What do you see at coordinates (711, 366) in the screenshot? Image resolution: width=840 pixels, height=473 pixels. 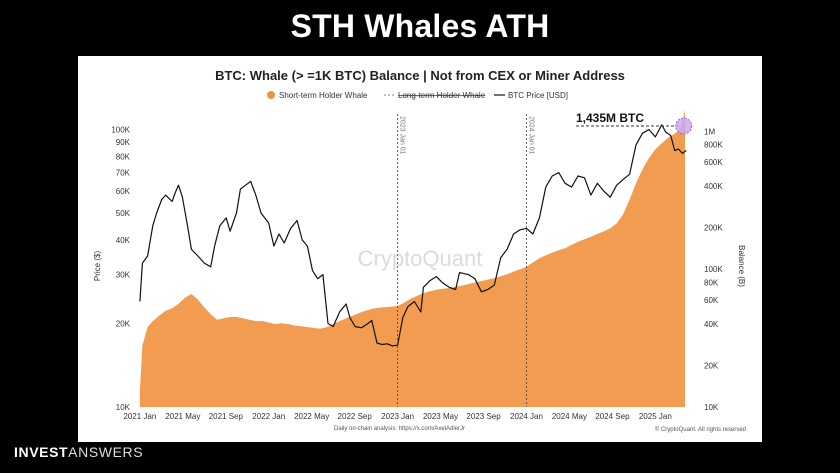 I see `y-right-tick-label: 20K` at bounding box center [711, 366].